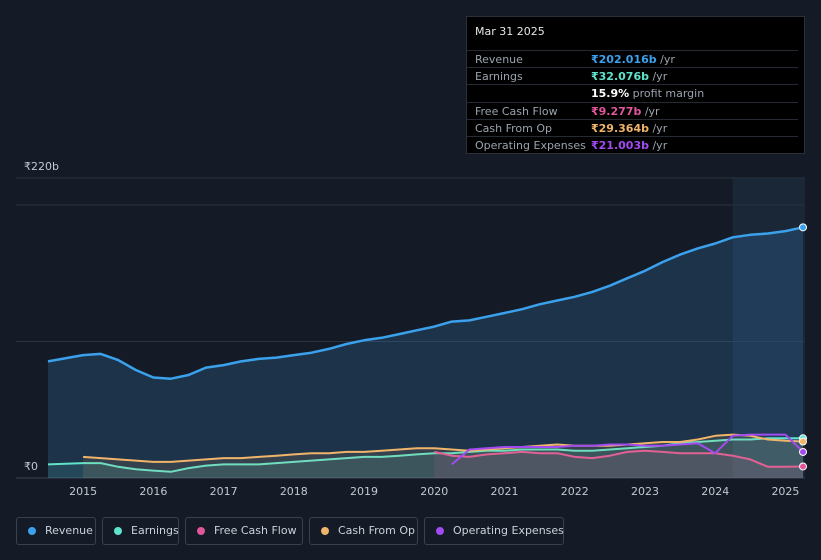  I want to click on legend-label: Cash From Op, so click(377, 530).